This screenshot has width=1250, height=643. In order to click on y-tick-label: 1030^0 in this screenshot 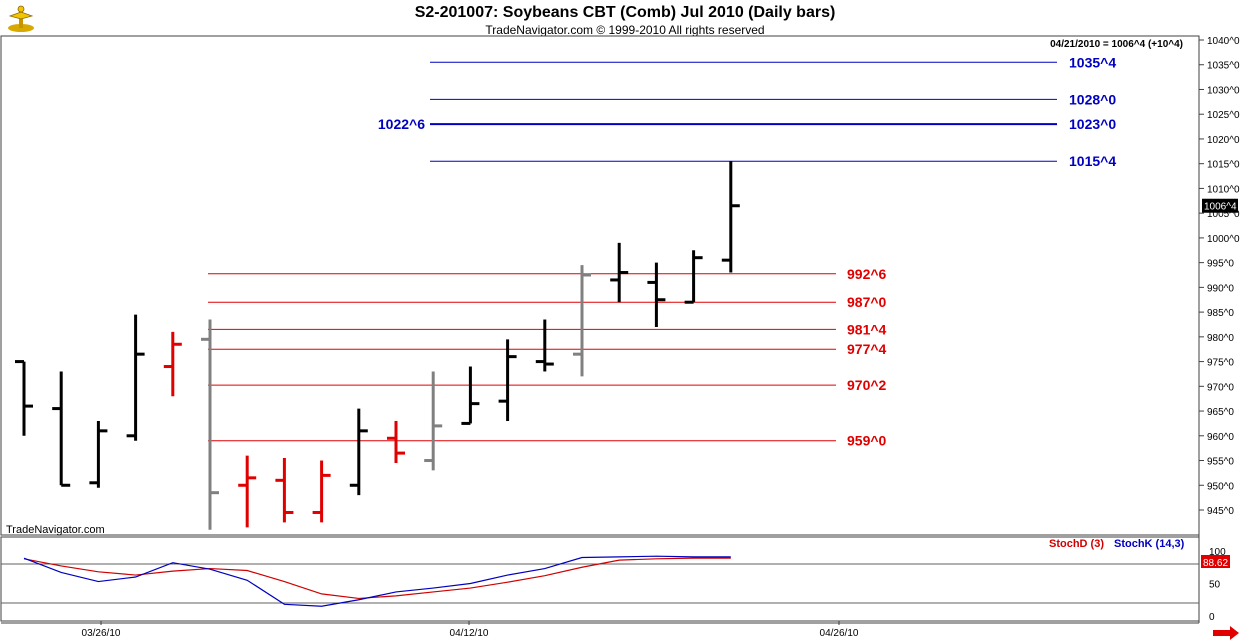, I will do `click(1223, 90)`.